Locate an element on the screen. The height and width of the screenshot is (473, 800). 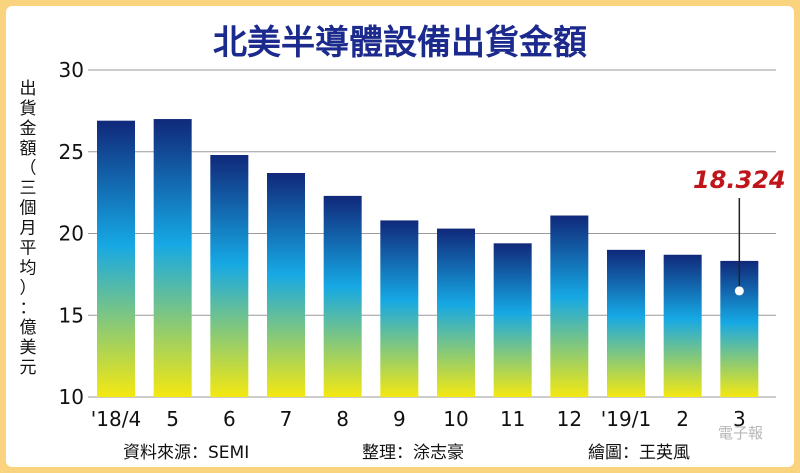
annotation-dot is located at coordinates (739, 291).